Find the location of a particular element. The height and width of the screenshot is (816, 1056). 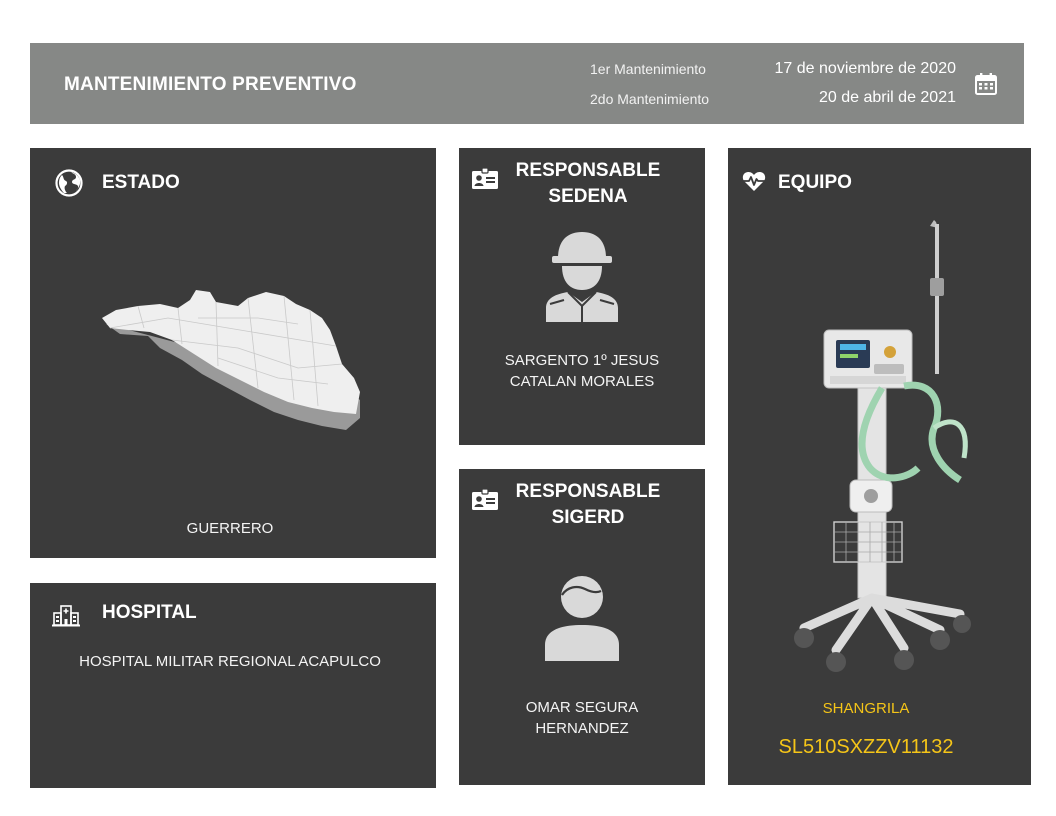

sedena-name-line1: SARGENTO 1º JESUS is located at coordinates (582, 360).